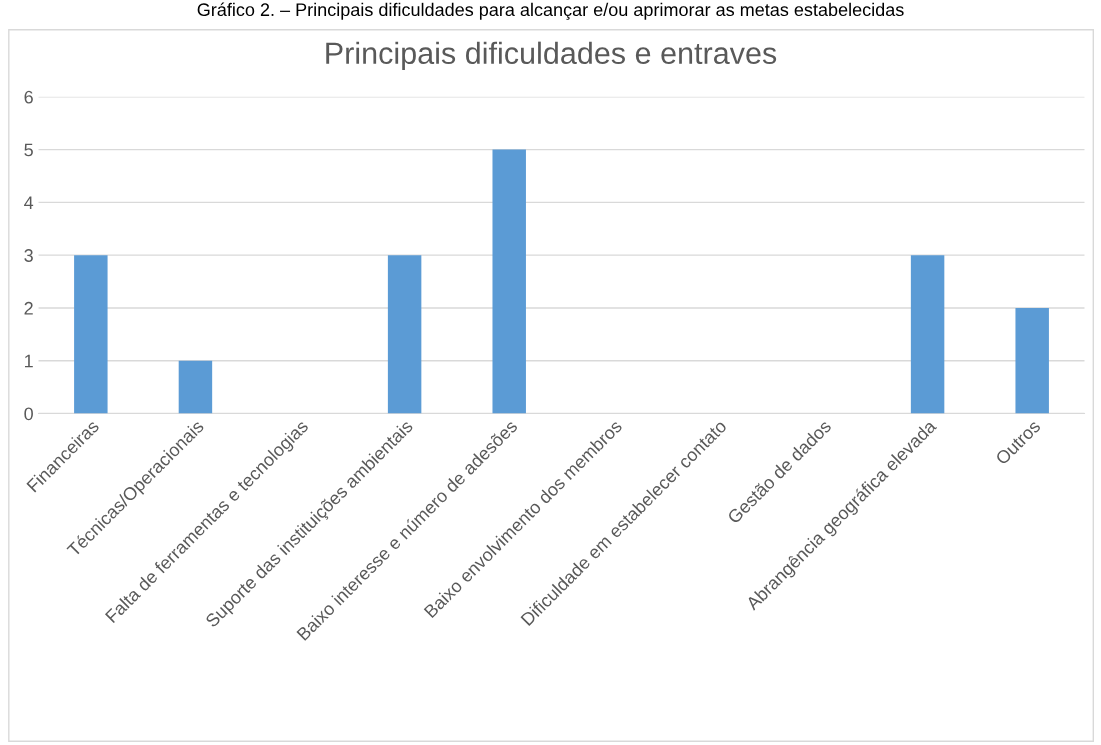 The width and height of the screenshot is (1101, 745). Describe the element at coordinates (28, 97) in the screenshot. I see `y-tick-label: 6` at that location.